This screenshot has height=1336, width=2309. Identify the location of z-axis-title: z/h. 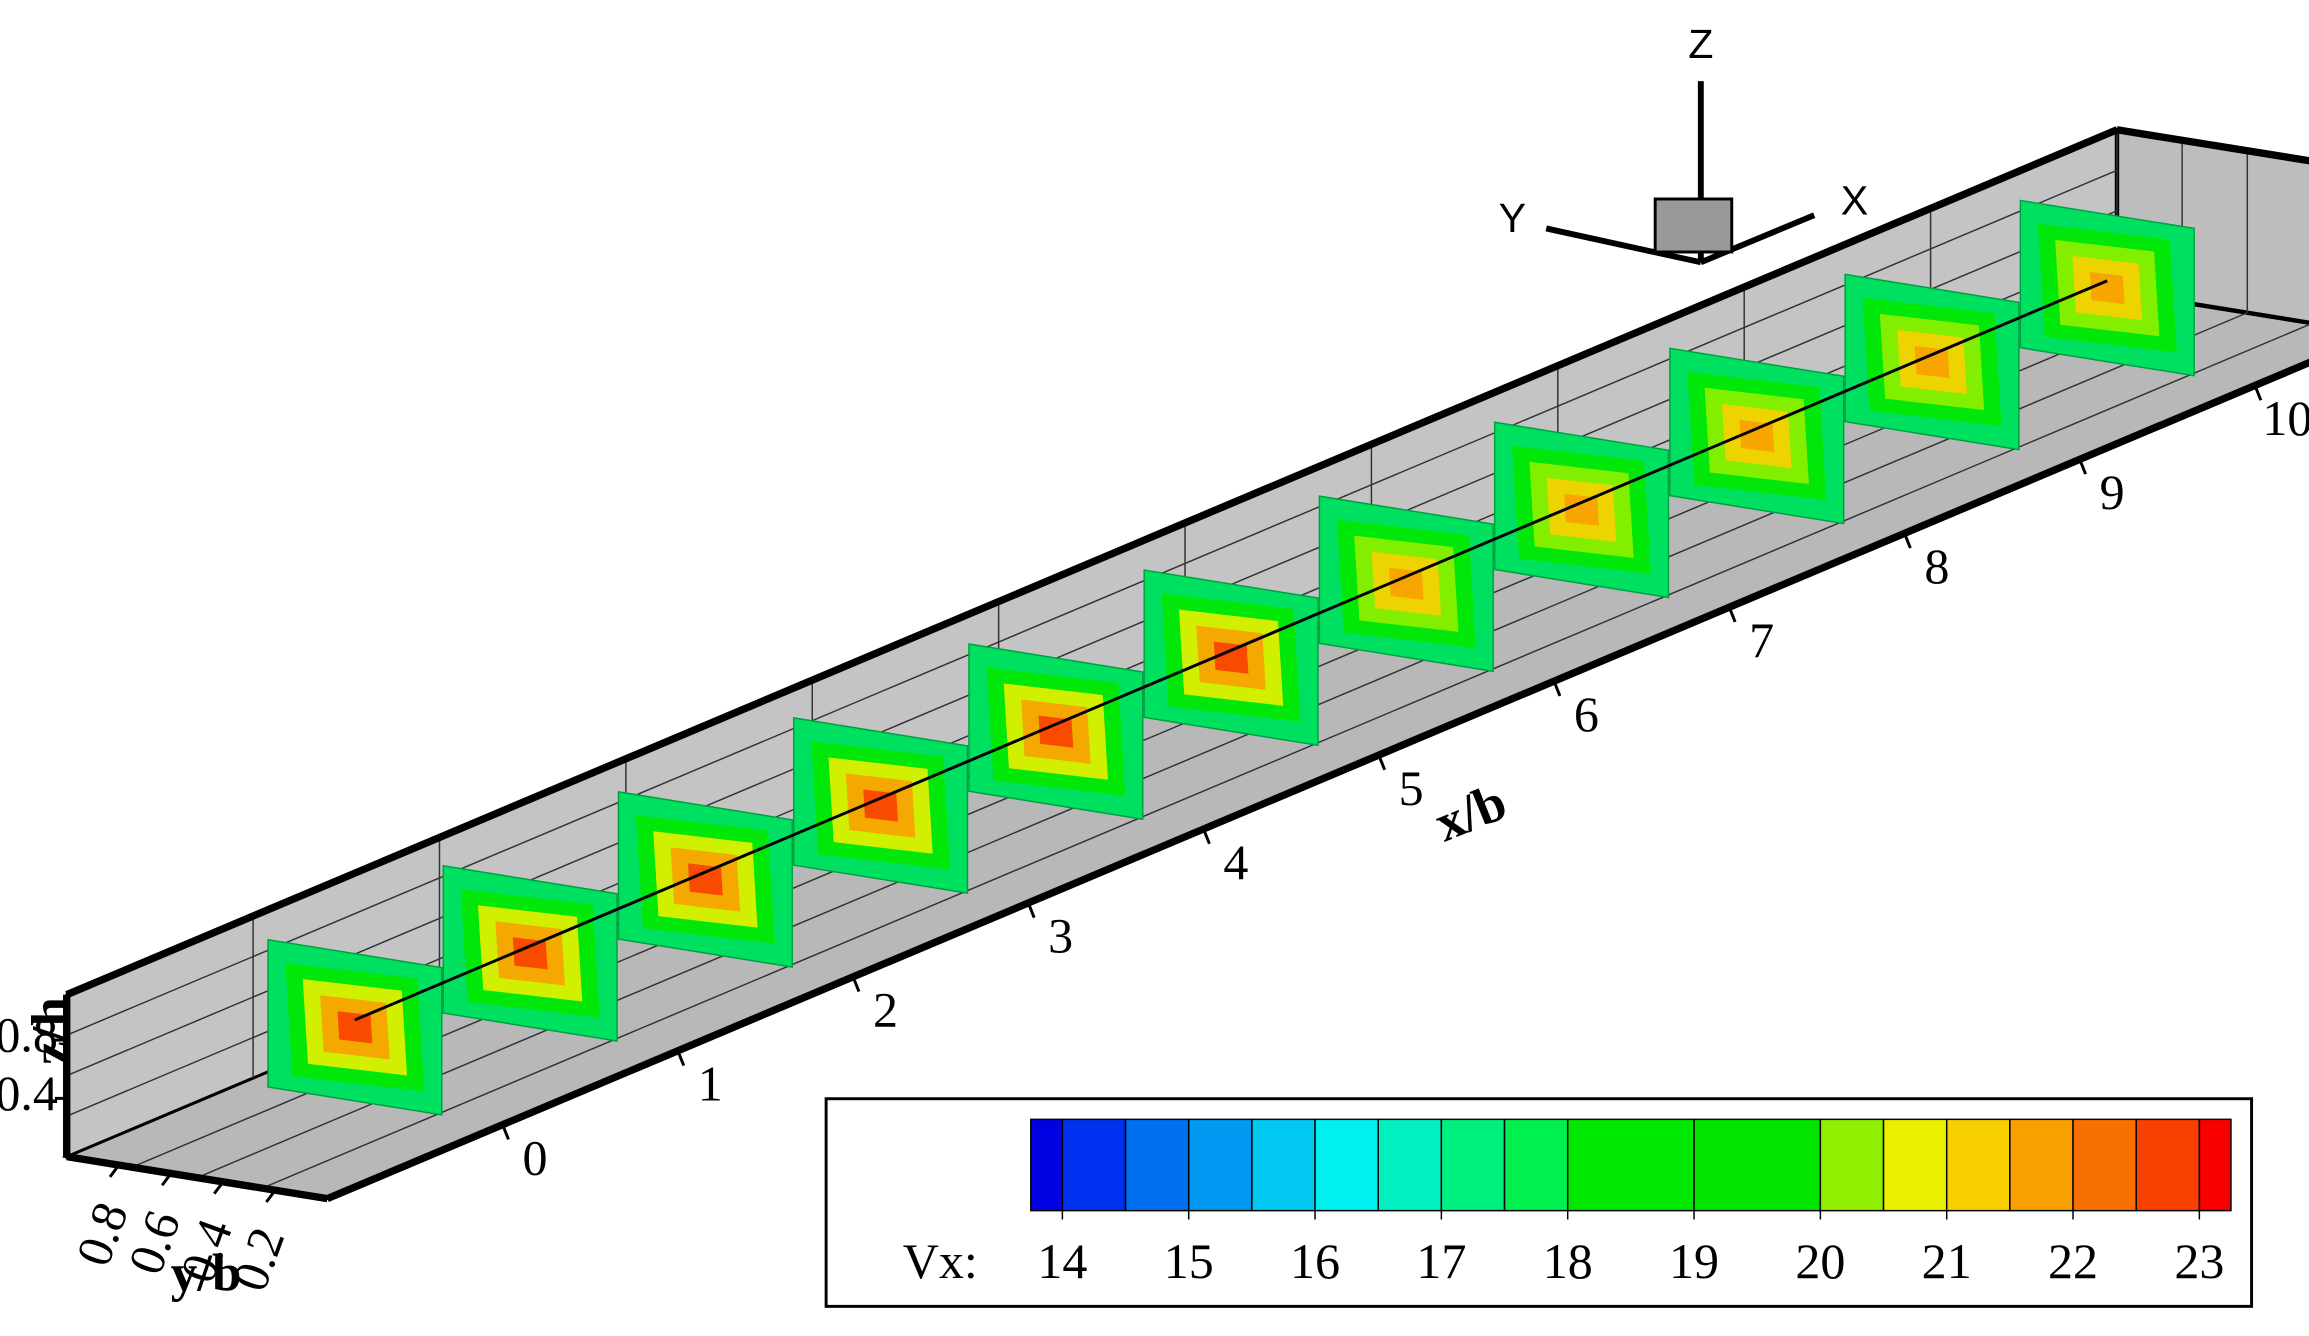
(51, 1031).